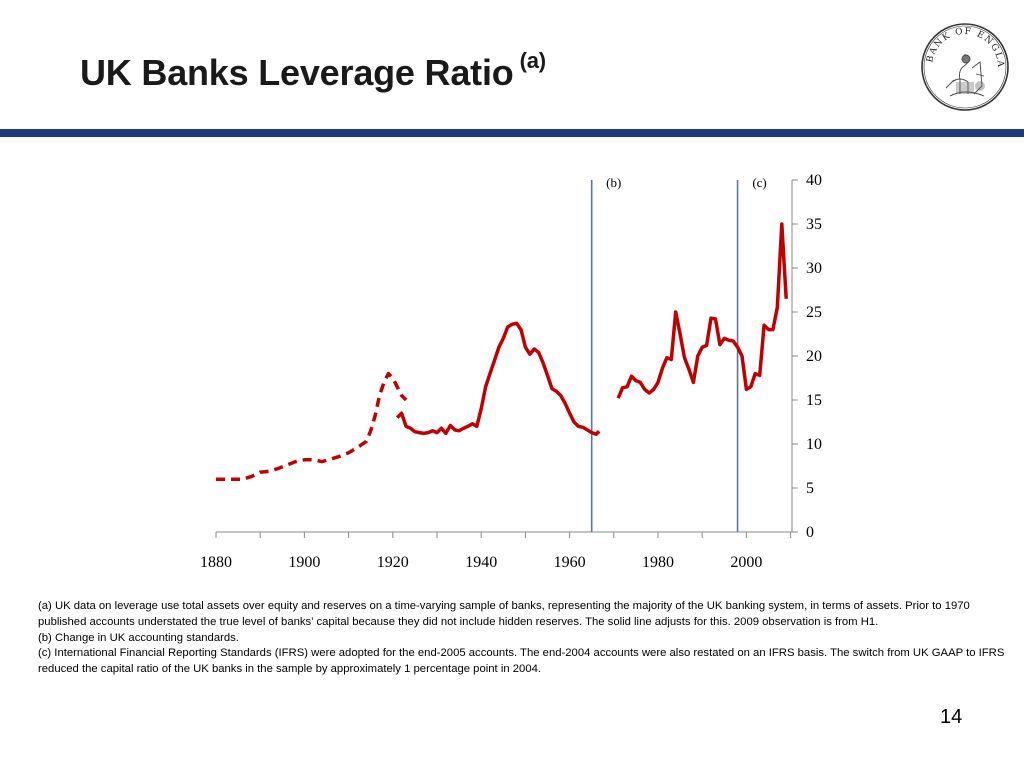 This screenshot has height=768, width=1024. I want to click on reference-label-c: (c), so click(759, 182).